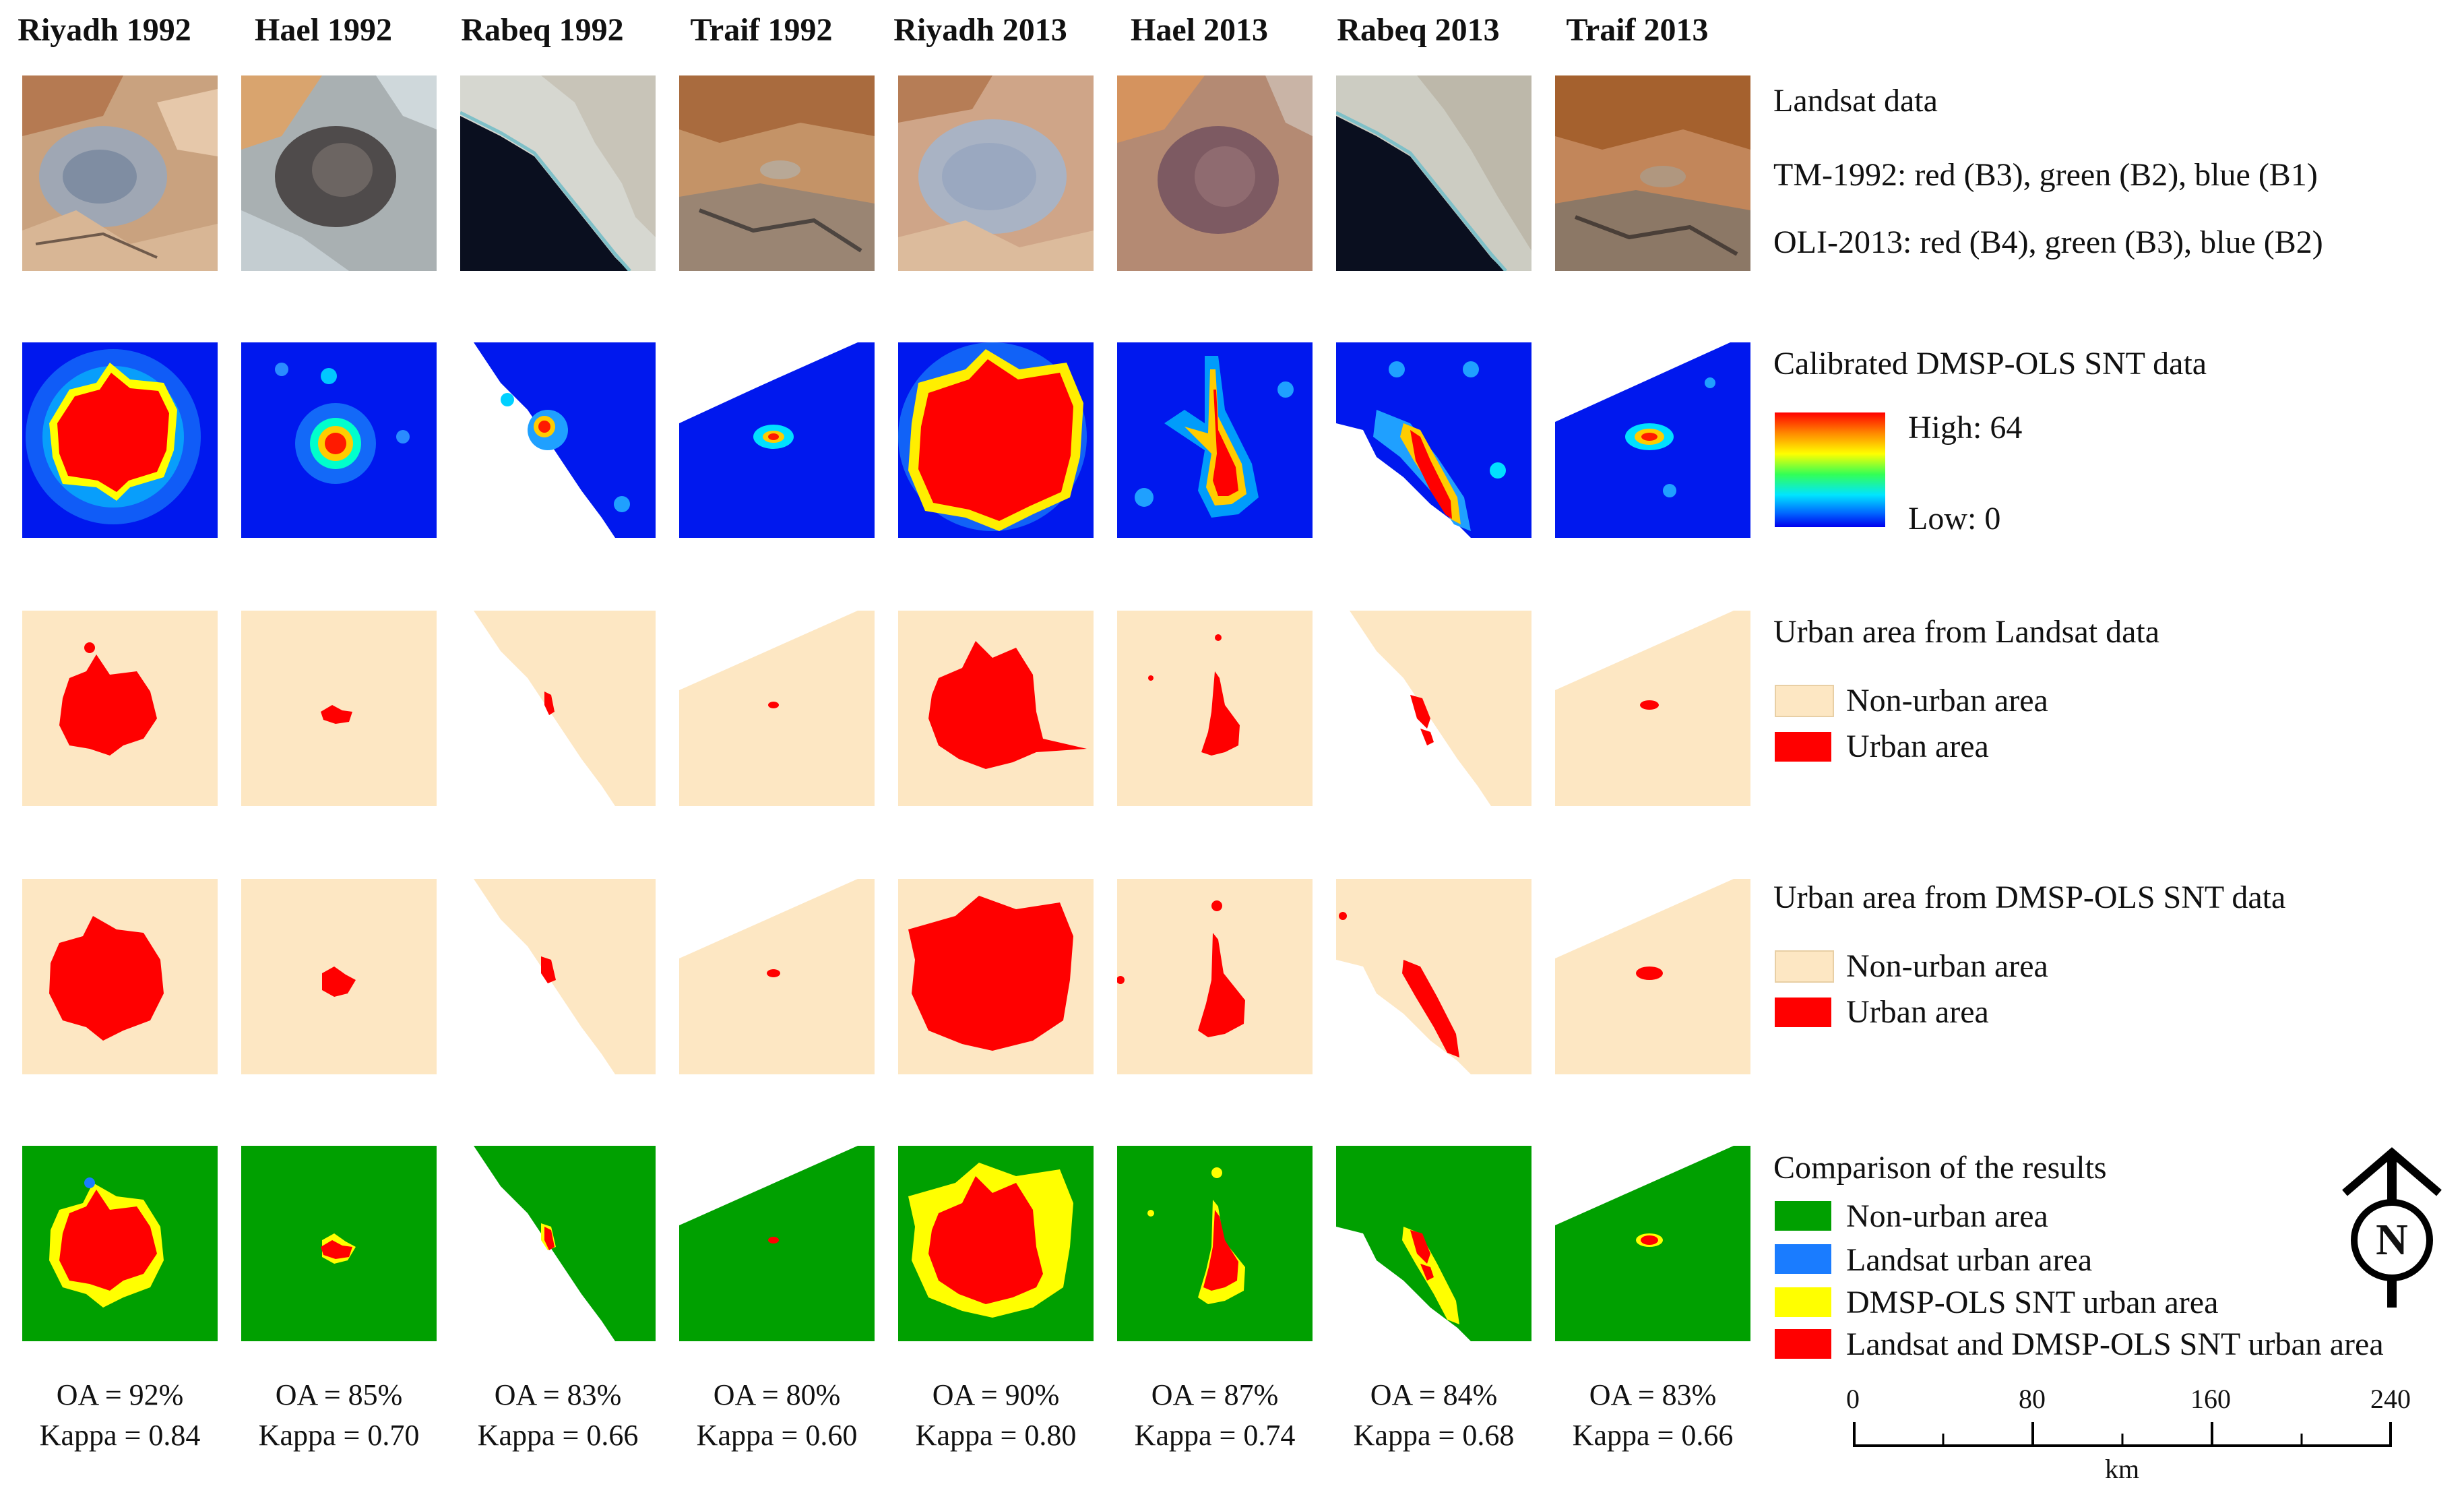  What do you see at coordinates (558, 708) in the screenshot?
I see `urban-landsat-rabeq-1992` at bounding box center [558, 708].